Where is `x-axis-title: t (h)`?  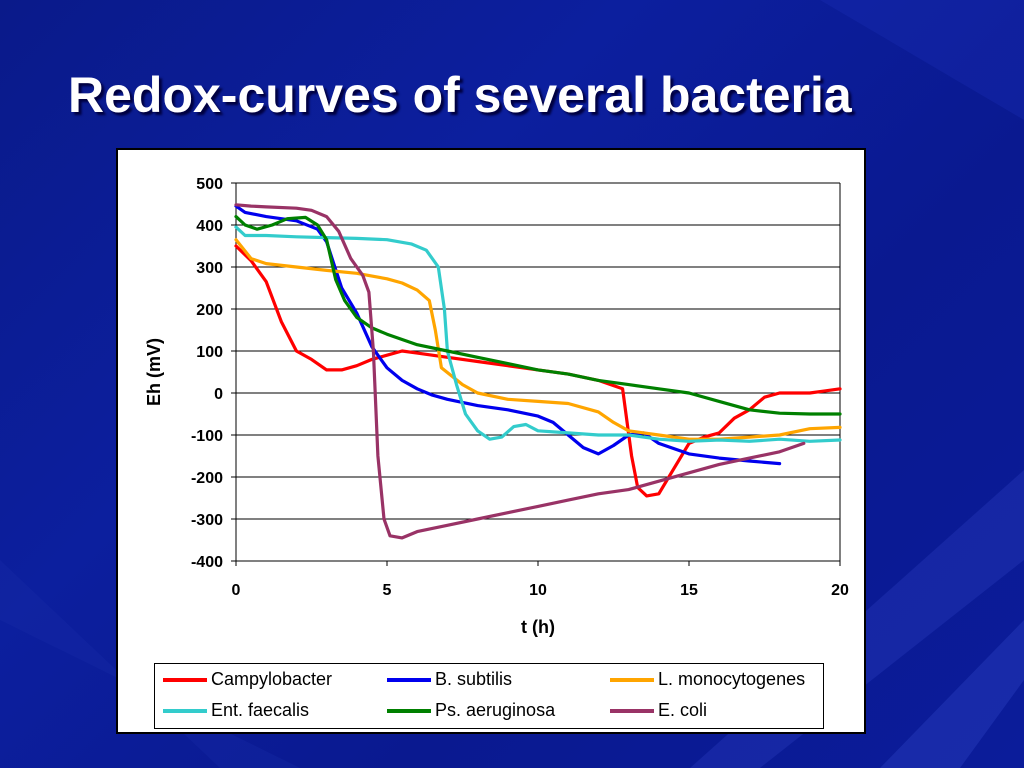
x-axis-title: t (h) is located at coordinates (538, 627).